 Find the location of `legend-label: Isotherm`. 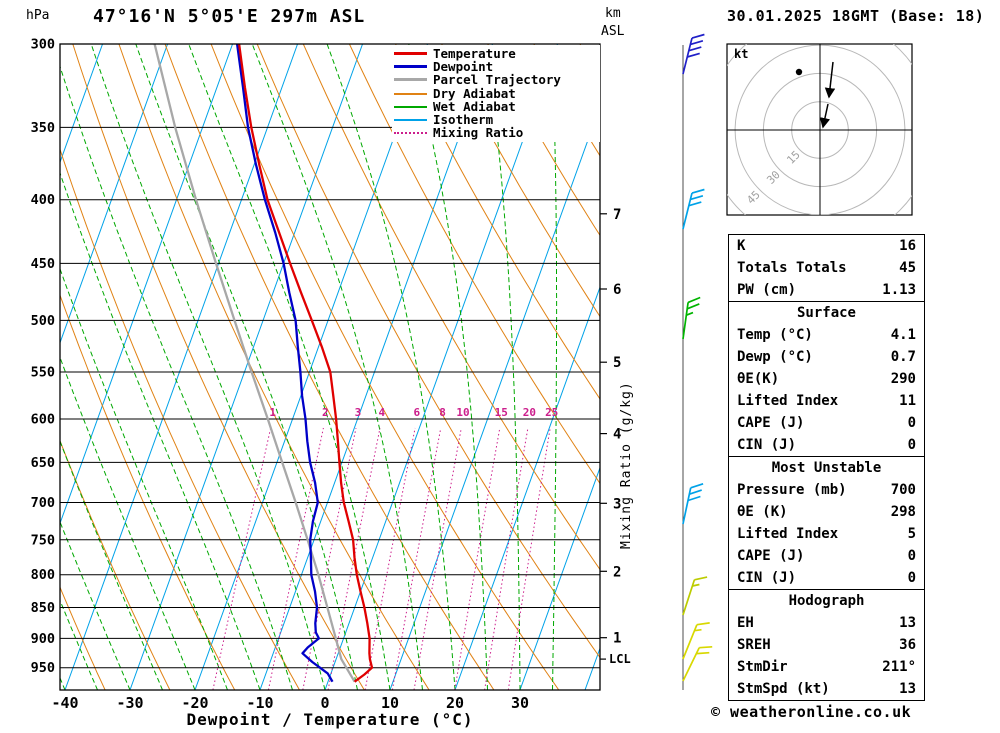

legend-label: Isotherm is located at coordinates (463, 120).